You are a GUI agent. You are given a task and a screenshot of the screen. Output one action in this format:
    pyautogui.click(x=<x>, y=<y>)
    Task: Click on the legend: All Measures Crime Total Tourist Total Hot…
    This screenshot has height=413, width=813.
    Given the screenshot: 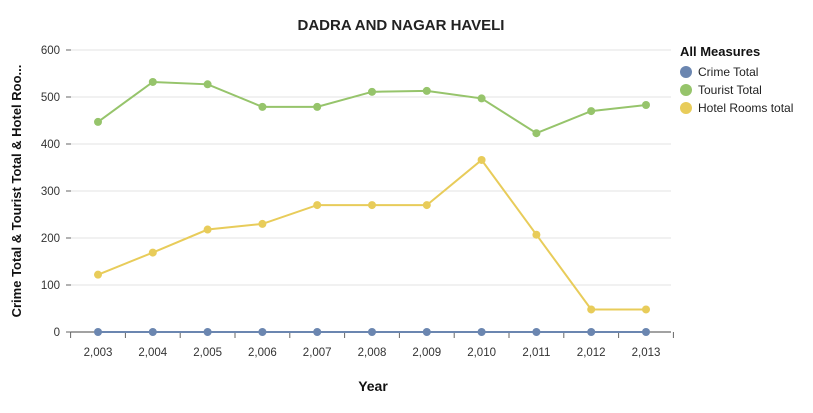 What is the action you would take?
    pyautogui.click(x=736, y=79)
    